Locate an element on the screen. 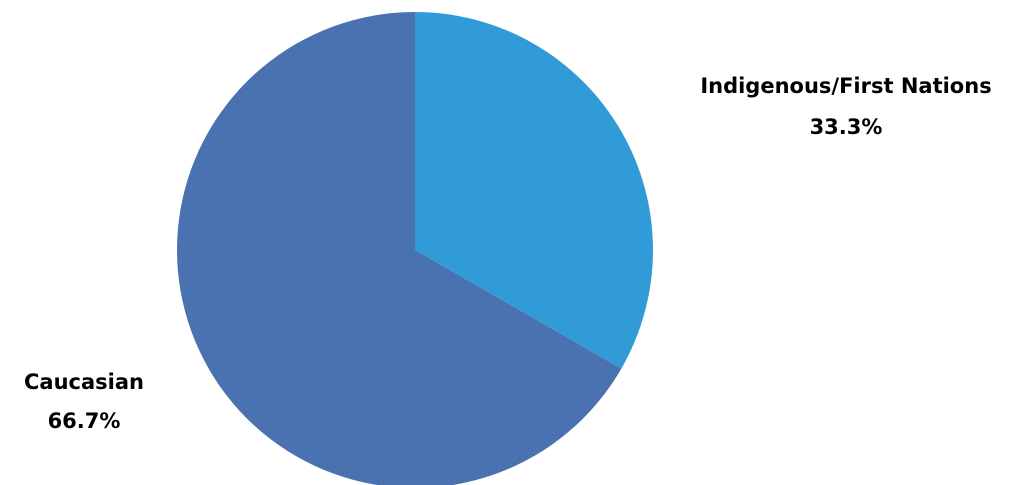 The width and height of the screenshot is (1030, 485). label-indigenous-name: Indigenous/First Nations is located at coordinates (845, 86).